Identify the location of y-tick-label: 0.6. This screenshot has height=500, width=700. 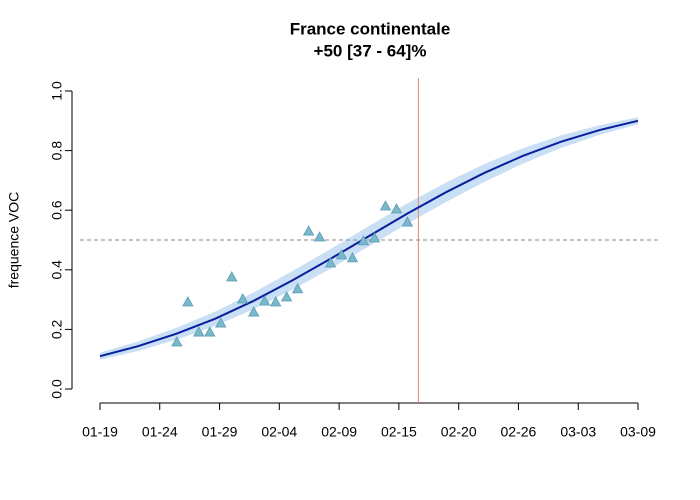
(57, 210).